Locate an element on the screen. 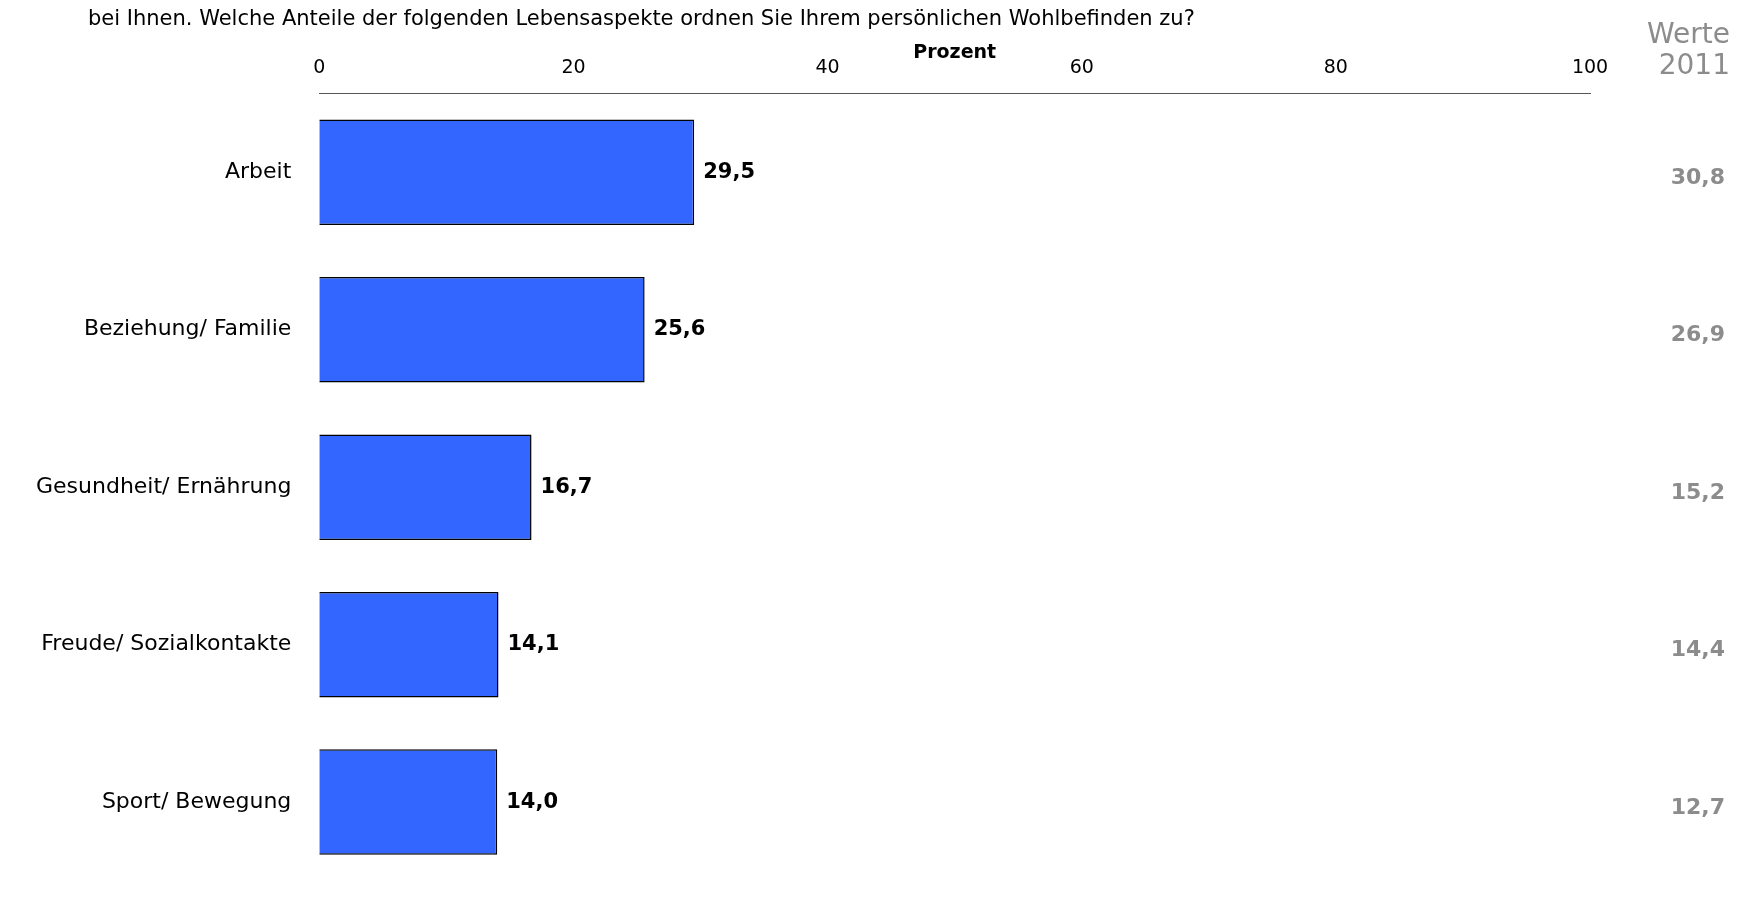  y-tick-label: Arbeit is located at coordinates (258, 171).